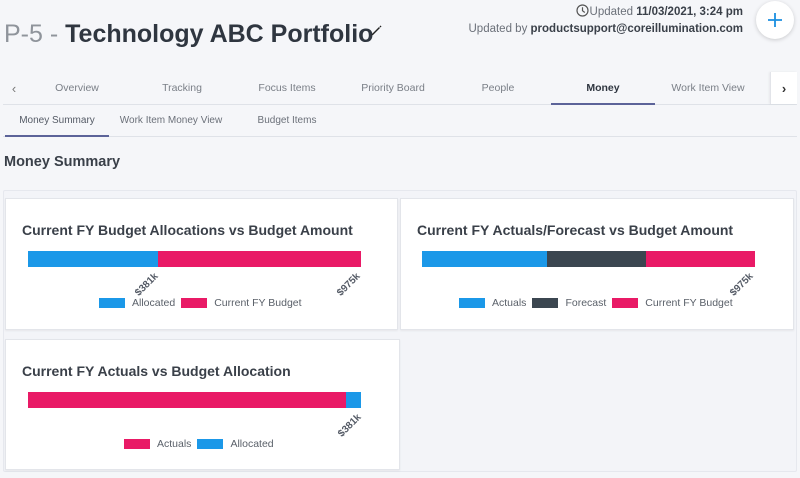  What do you see at coordinates (156, 371) in the screenshot?
I see `chart-title: Current FY Actuals vs Budget Allocation` at bounding box center [156, 371].